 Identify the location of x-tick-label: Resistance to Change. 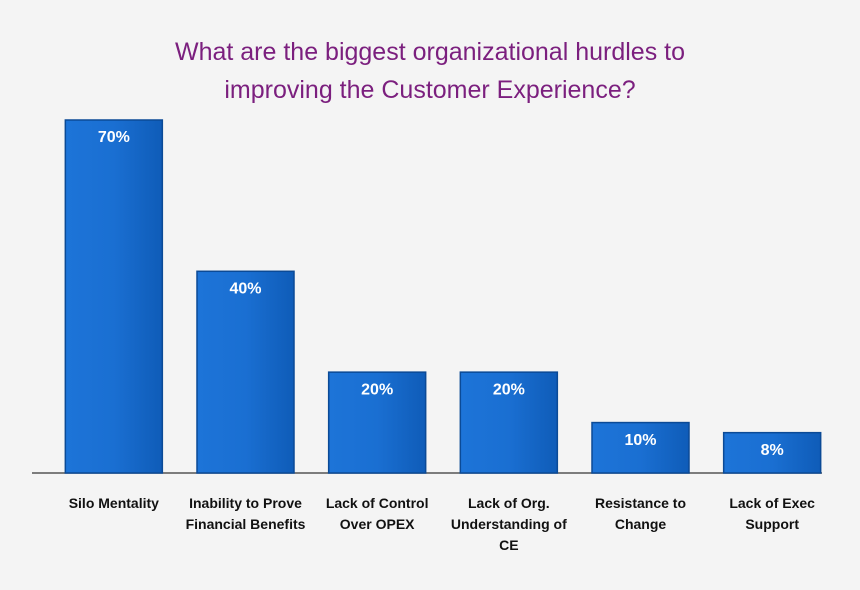
(640, 513).